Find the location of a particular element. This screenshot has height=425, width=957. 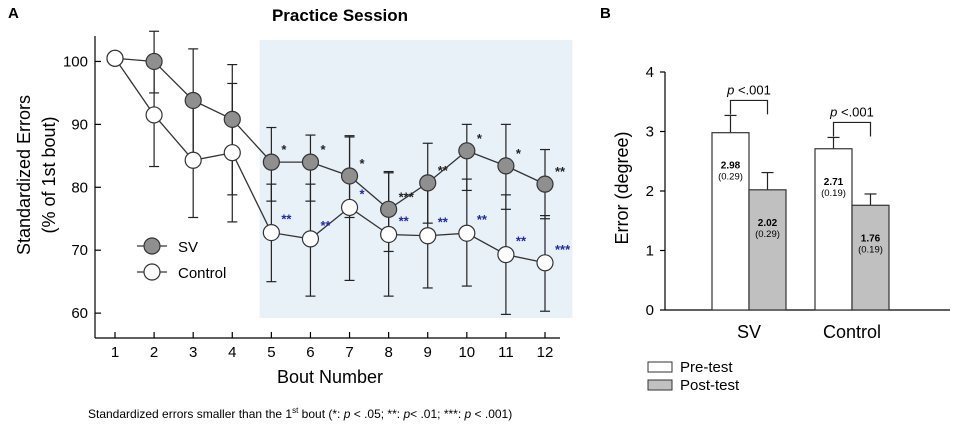

footnote-part-d: < .01; ***: is located at coordinates (437, 414).